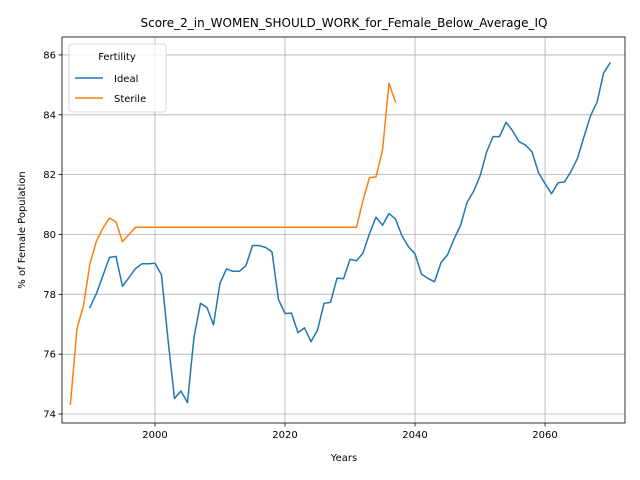  What do you see at coordinates (126, 79) in the screenshot?
I see `legend-label-ideal: Ideal` at bounding box center [126, 79].